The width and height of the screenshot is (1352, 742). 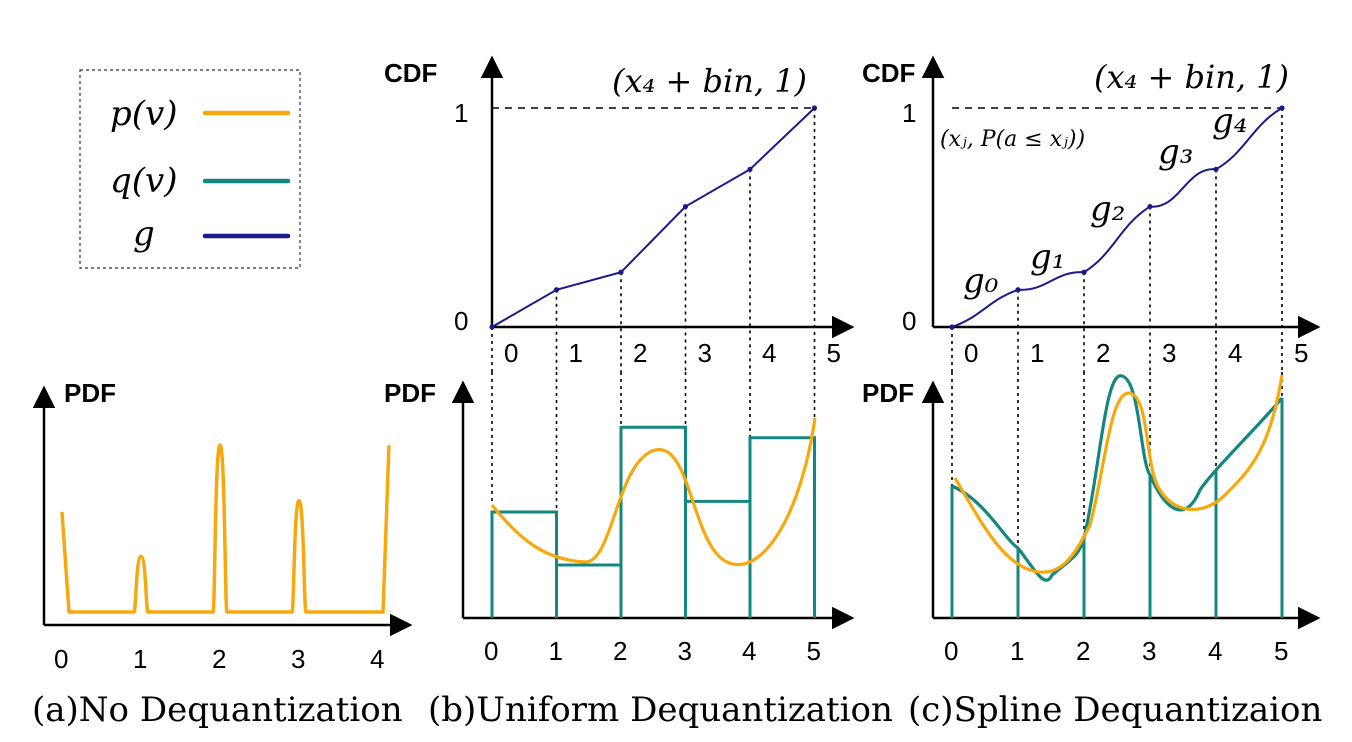 I want to click on panel-b-pdf-label: PDF, so click(x=410, y=393).